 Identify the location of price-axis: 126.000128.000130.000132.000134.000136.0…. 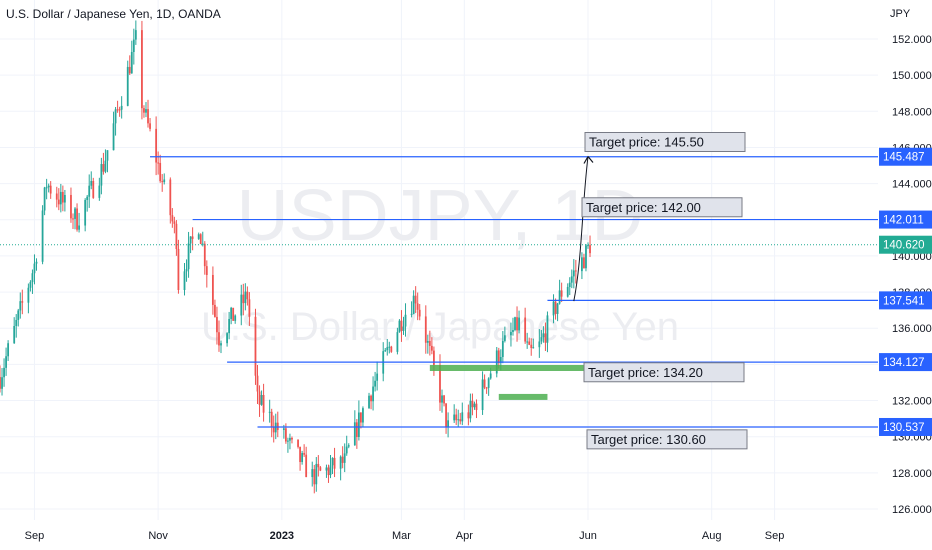
(905, 275).